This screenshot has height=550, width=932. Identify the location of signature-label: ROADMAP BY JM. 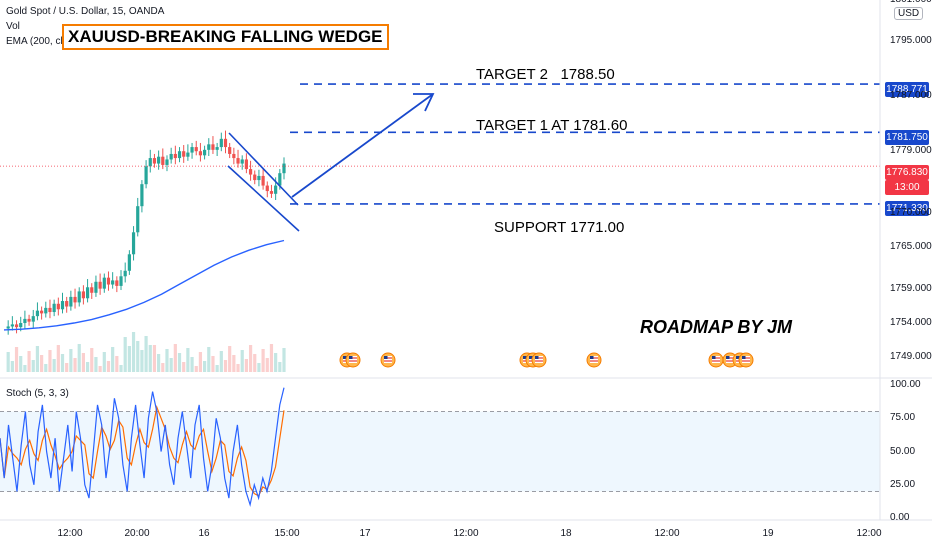
(716, 327).